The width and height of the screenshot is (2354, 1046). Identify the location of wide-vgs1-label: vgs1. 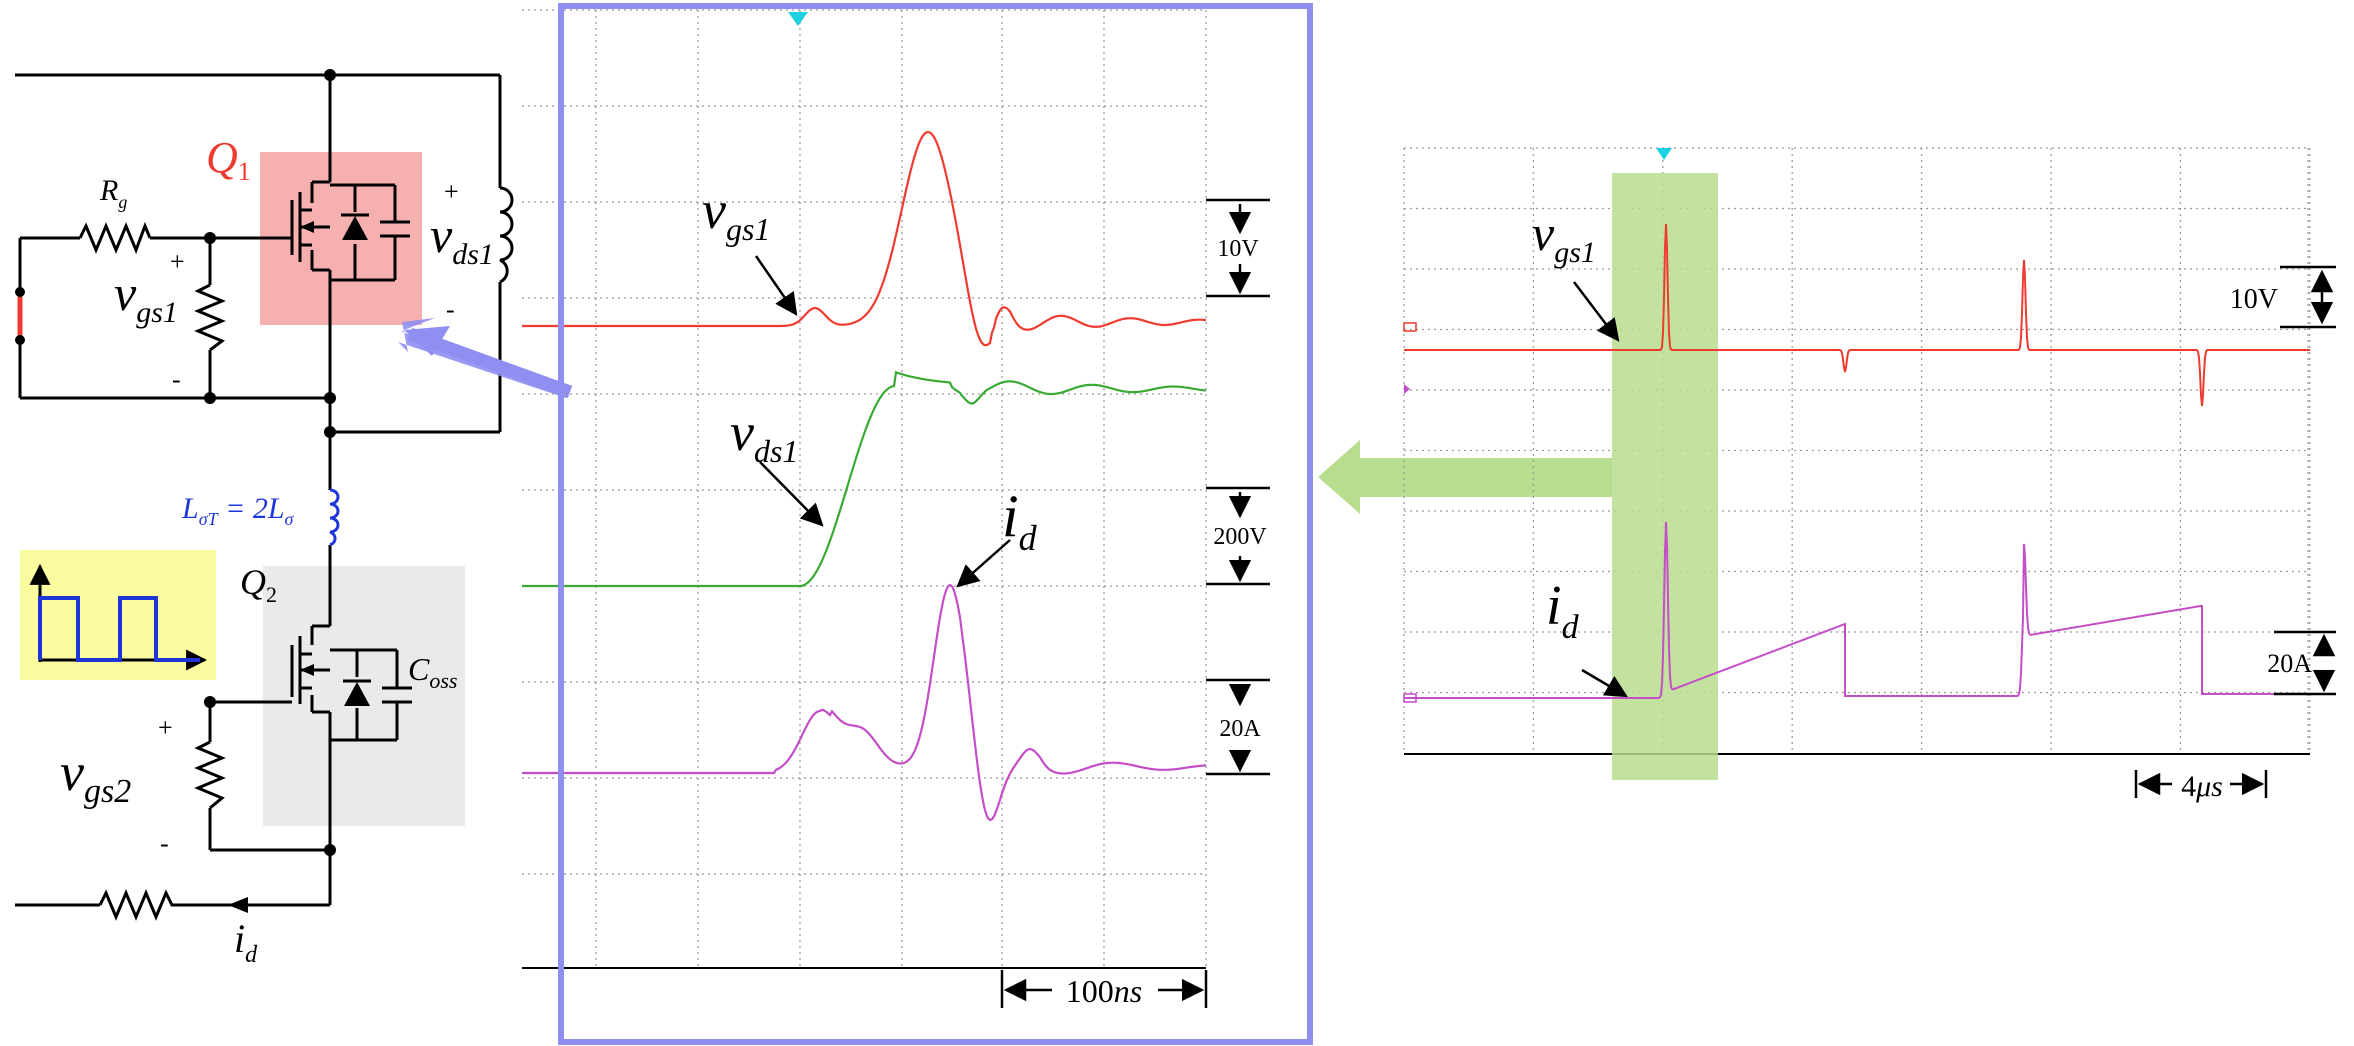
(1564, 237).